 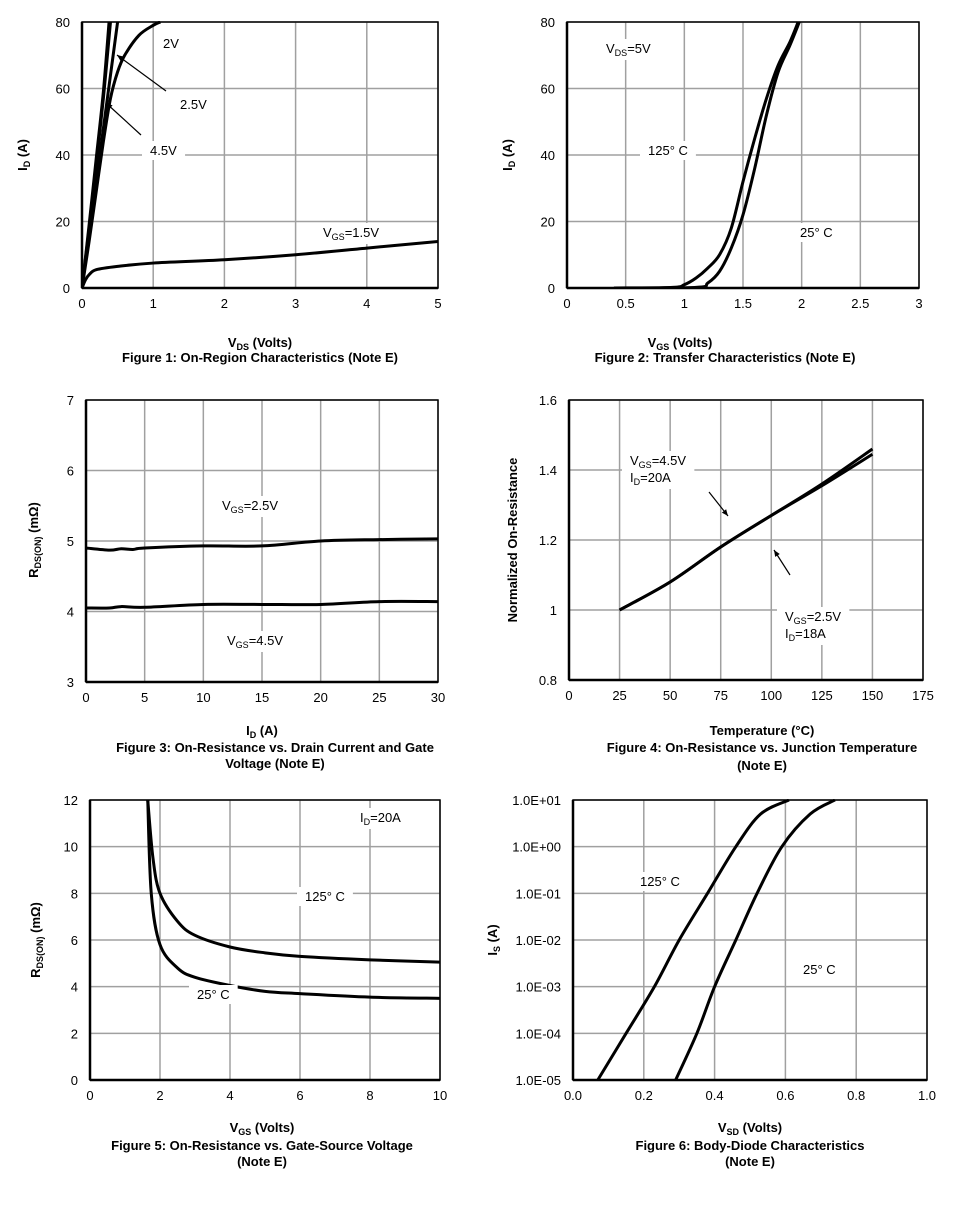 What do you see at coordinates (493, 939) in the screenshot?
I see `y-axis-title: IS (A)` at bounding box center [493, 939].